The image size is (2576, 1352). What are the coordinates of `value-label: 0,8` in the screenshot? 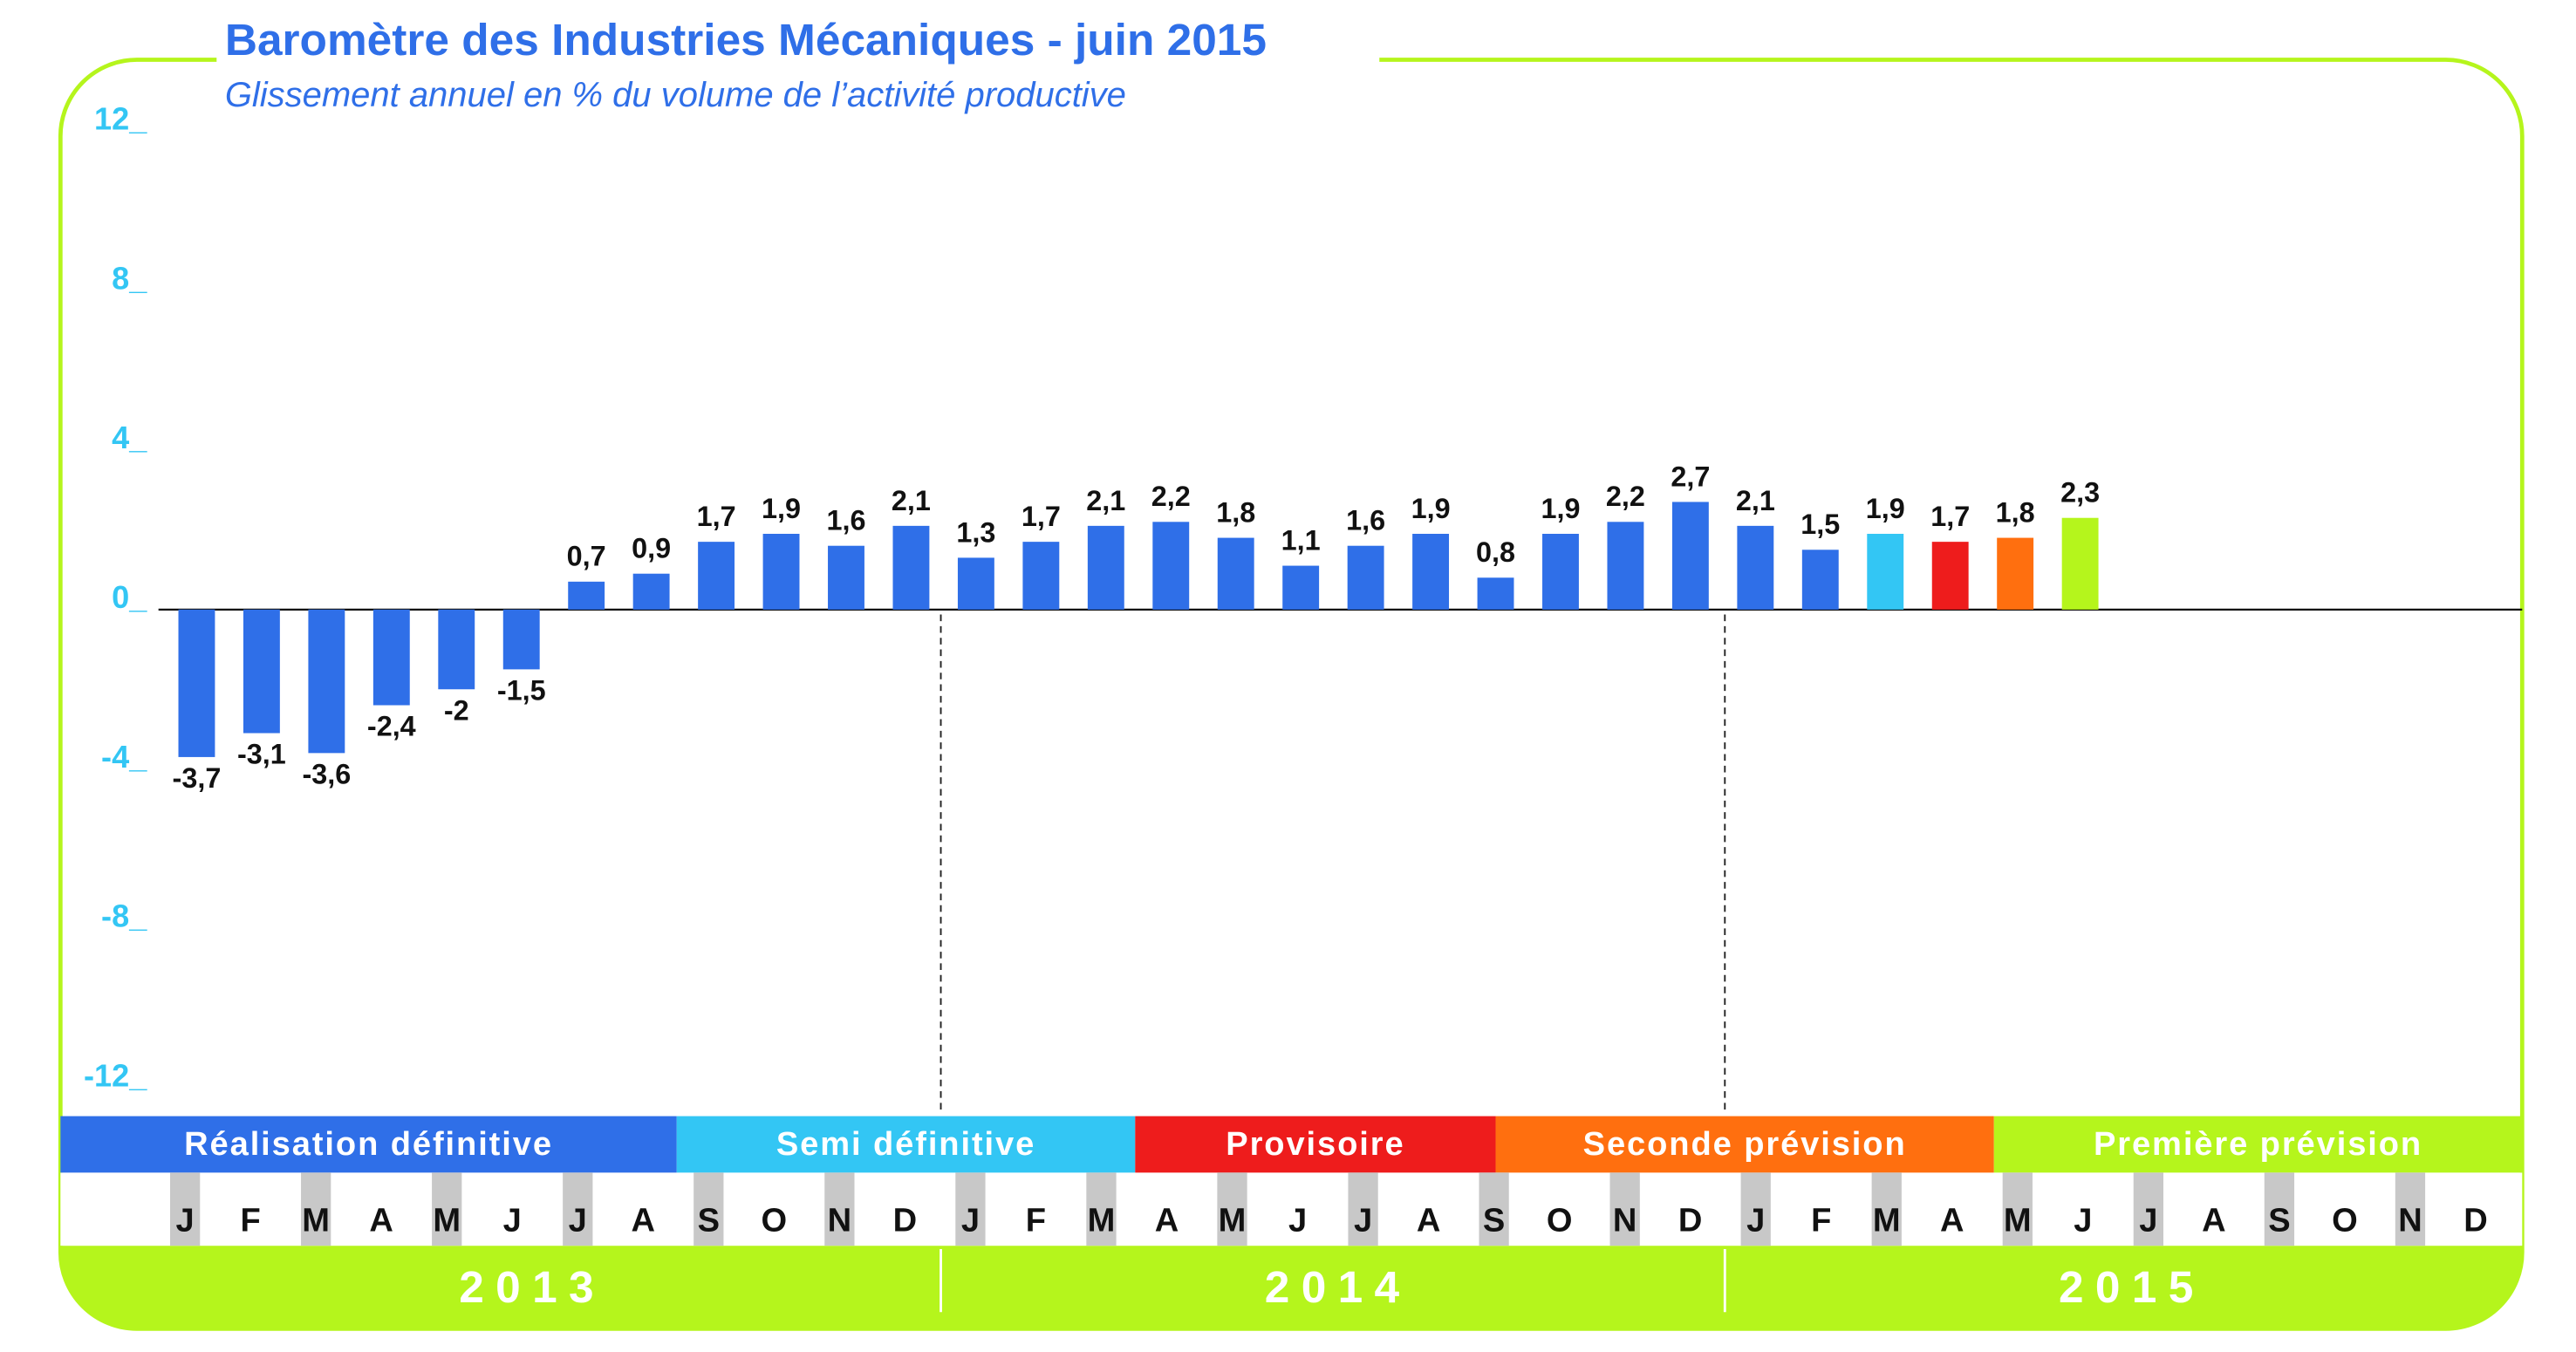 It's located at (1495, 552).